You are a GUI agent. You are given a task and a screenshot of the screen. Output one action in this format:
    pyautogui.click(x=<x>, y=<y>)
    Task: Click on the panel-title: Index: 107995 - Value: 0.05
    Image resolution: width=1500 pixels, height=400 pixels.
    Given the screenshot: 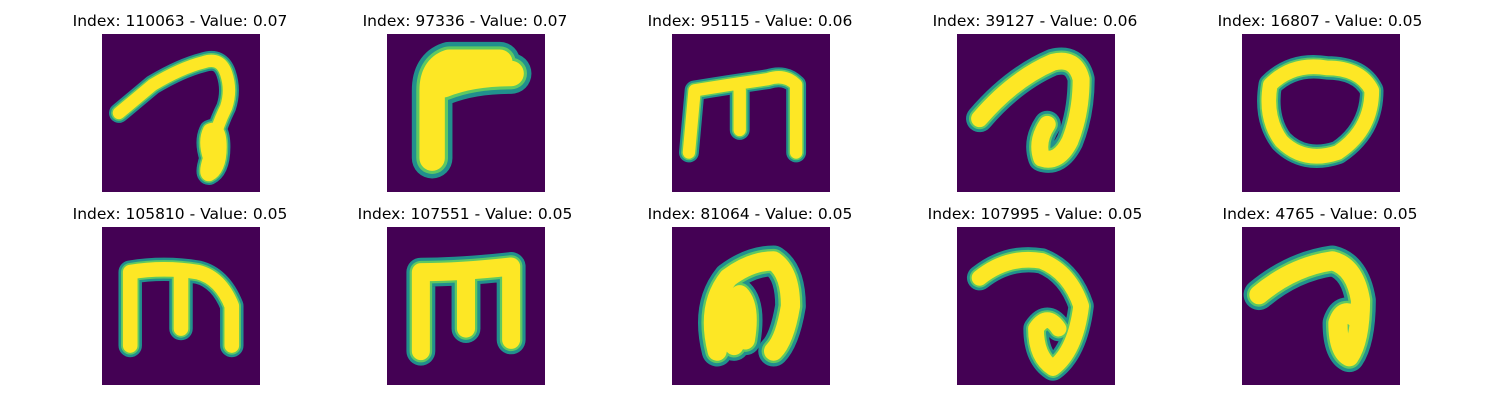 What is the action you would take?
    pyautogui.click(x=1035, y=214)
    